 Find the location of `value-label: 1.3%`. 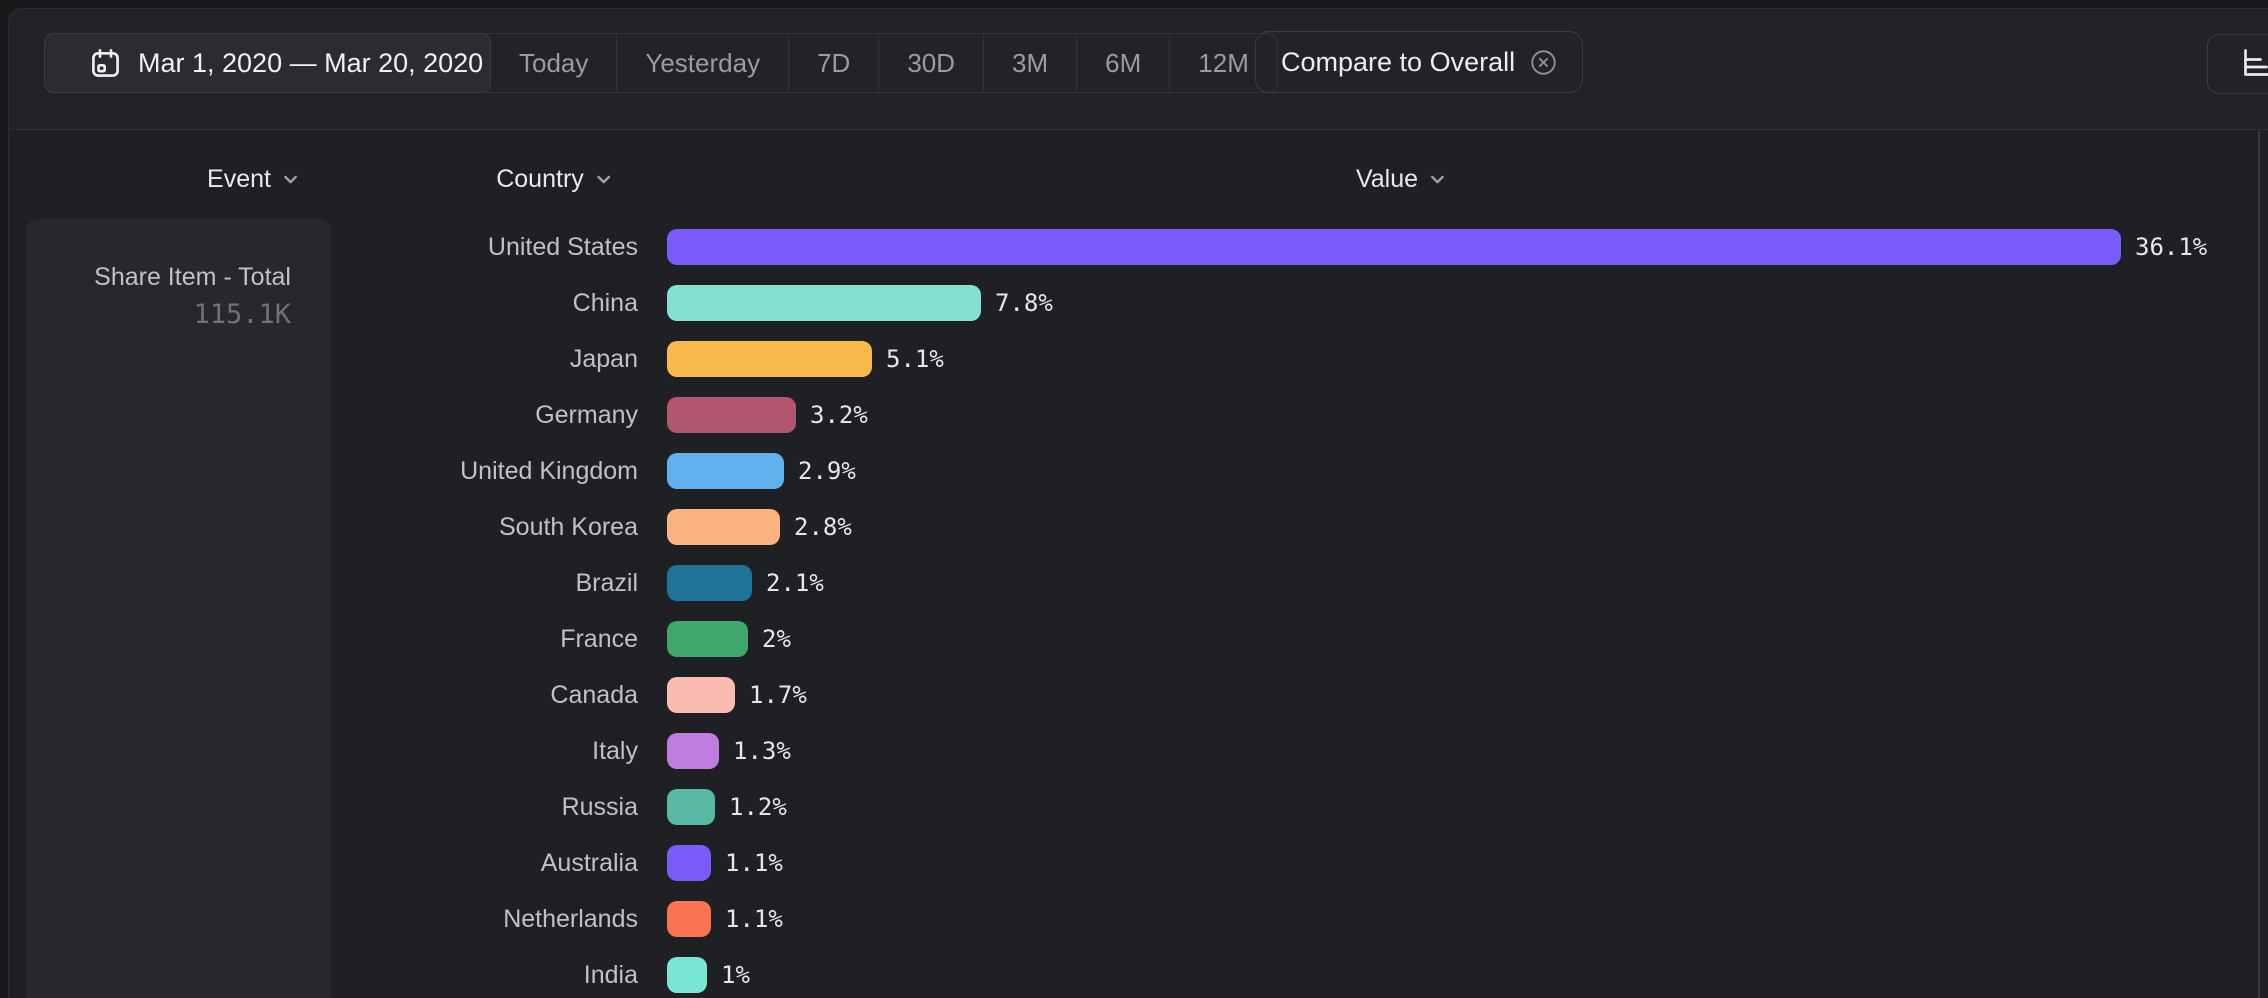

value-label: 1.3% is located at coordinates (762, 751).